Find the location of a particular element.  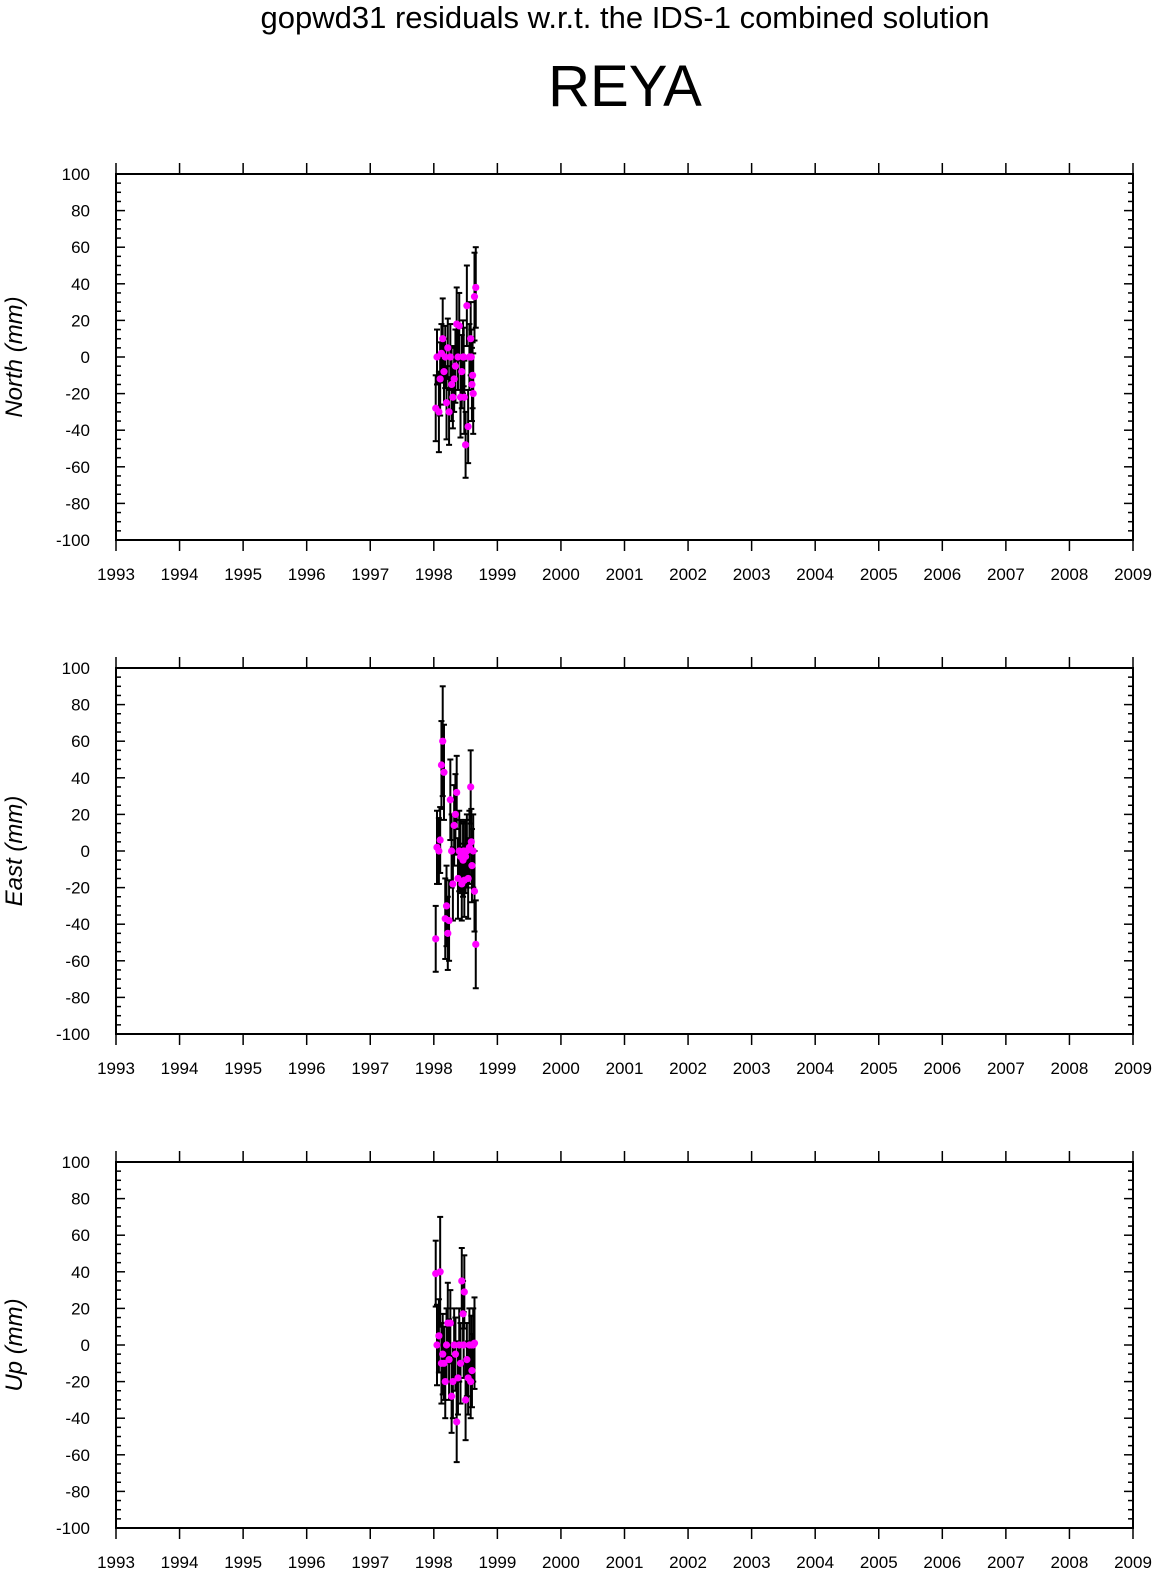

x-tick-label: 1998 is located at coordinates (434, 1562).